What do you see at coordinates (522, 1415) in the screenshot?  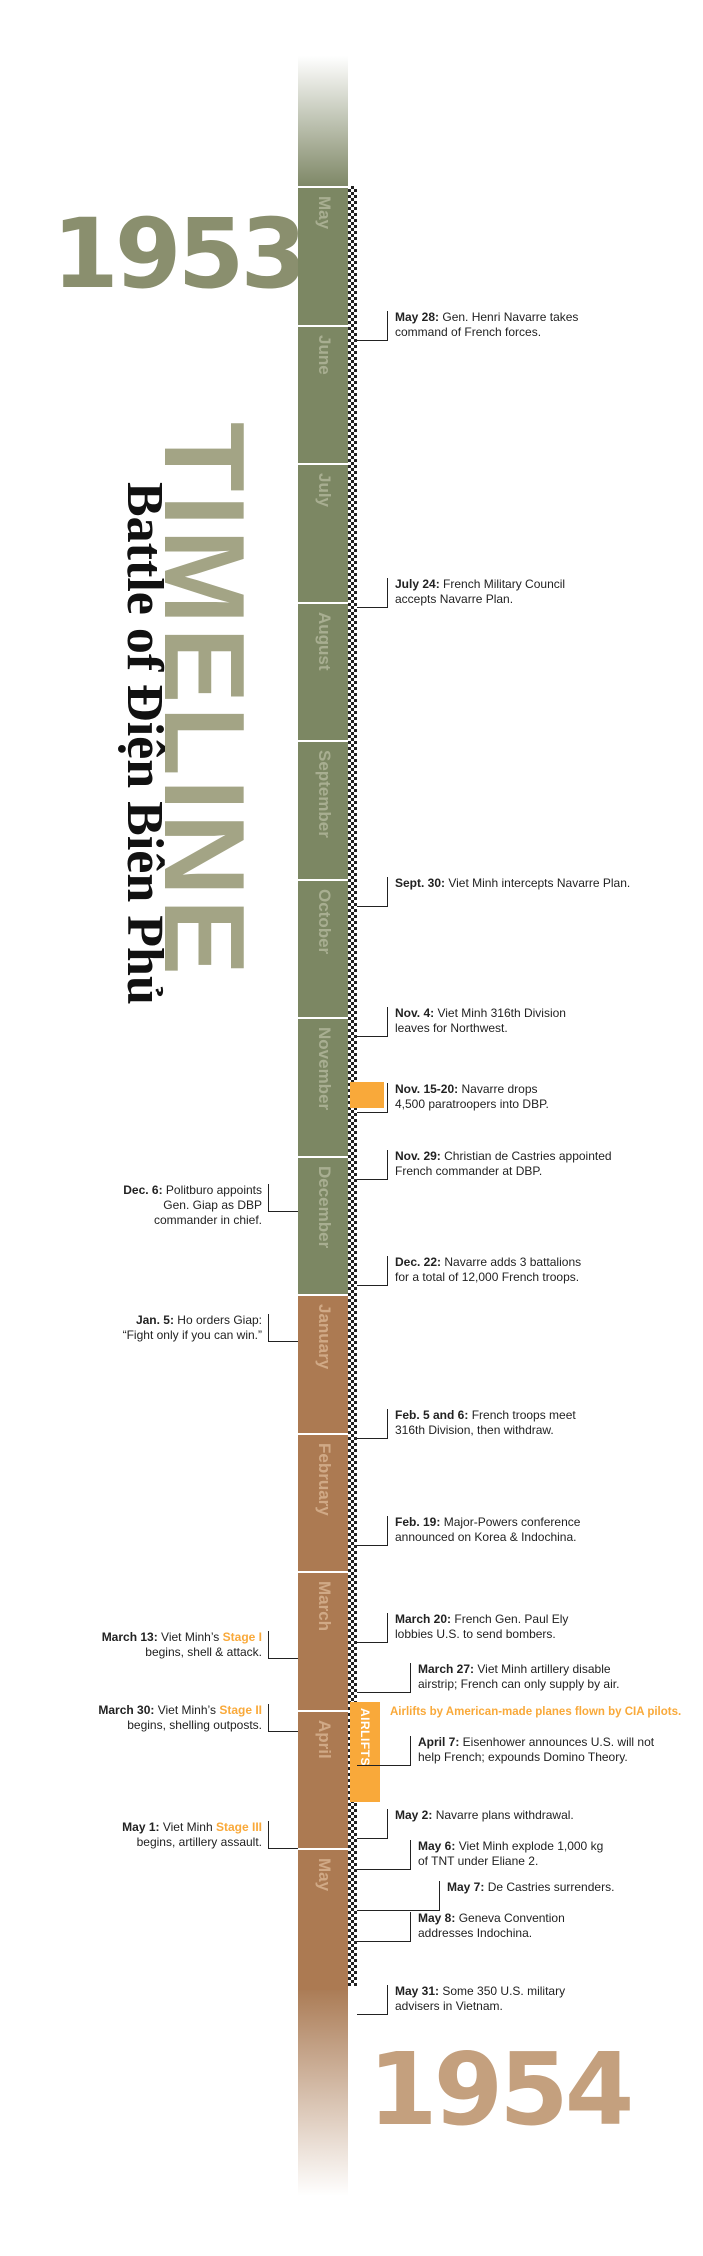 I see `event-text: French troops meet` at bounding box center [522, 1415].